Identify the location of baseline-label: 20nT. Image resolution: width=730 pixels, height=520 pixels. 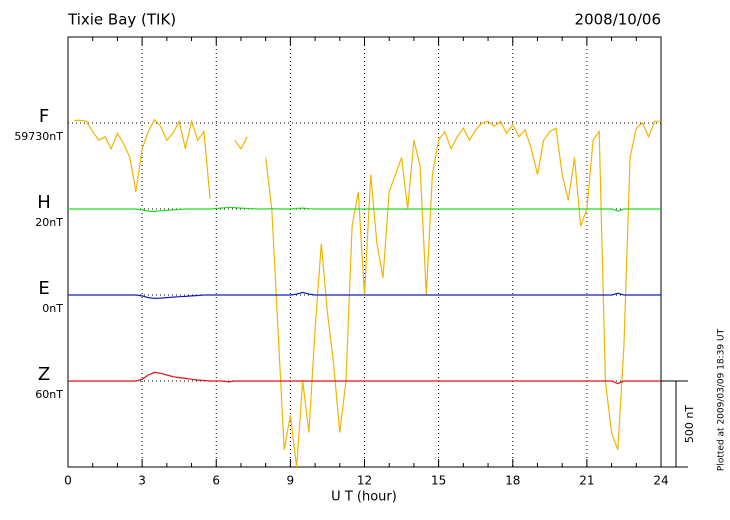
(49, 222).